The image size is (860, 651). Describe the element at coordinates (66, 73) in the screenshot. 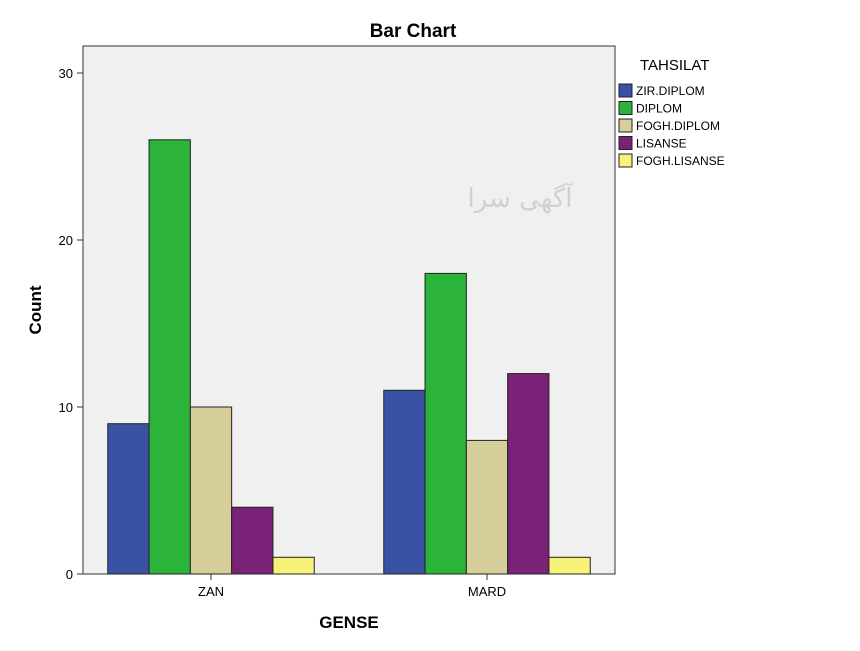

I see `y-tick-label: 30` at that location.